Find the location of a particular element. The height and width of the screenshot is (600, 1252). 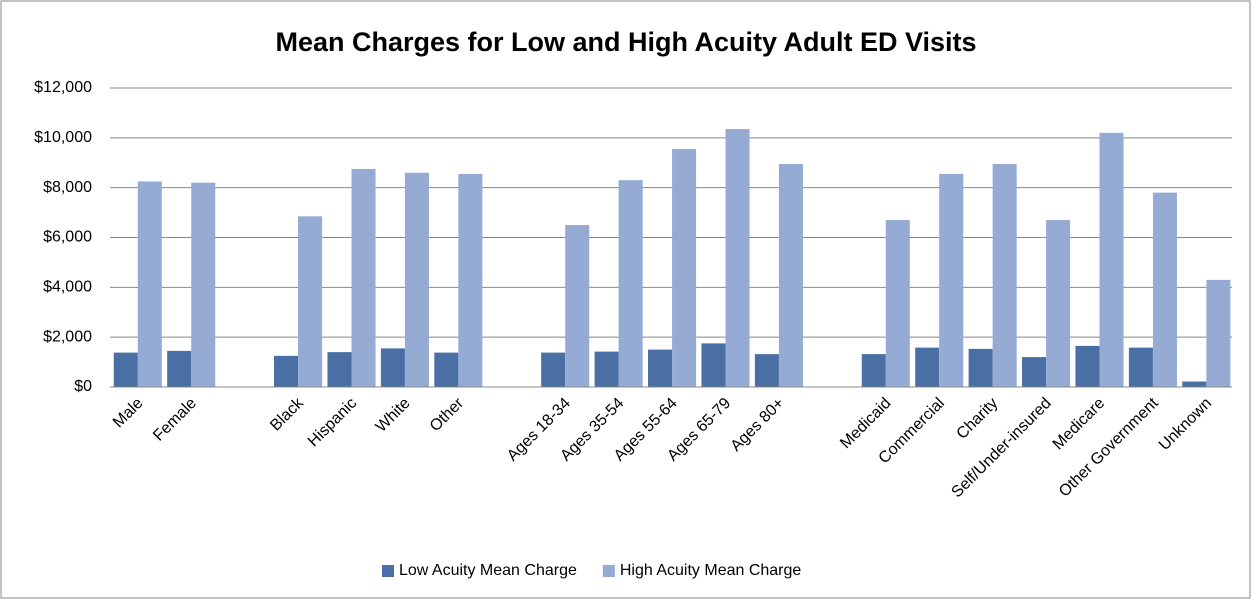

legend-label: Low Acuity Mean Charge is located at coordinates (488, 570).